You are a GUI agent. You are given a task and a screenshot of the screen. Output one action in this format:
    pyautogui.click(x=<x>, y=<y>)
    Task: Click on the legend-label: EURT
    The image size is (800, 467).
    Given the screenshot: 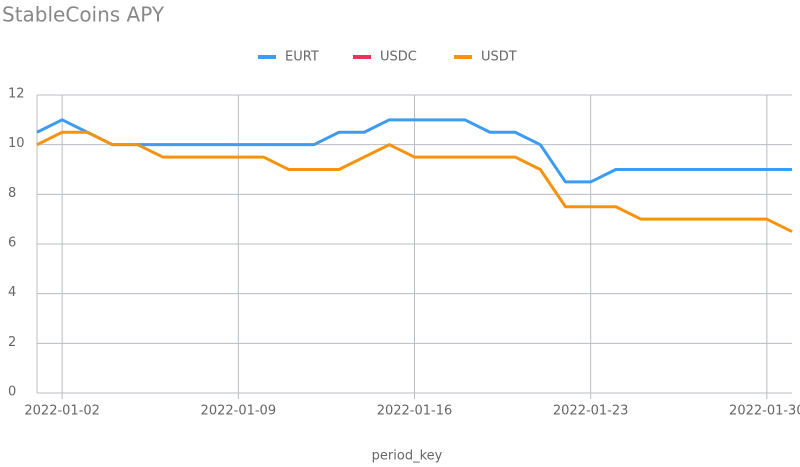 What is the action you would take?
    pyautogui.click(x=302, y=57)
    